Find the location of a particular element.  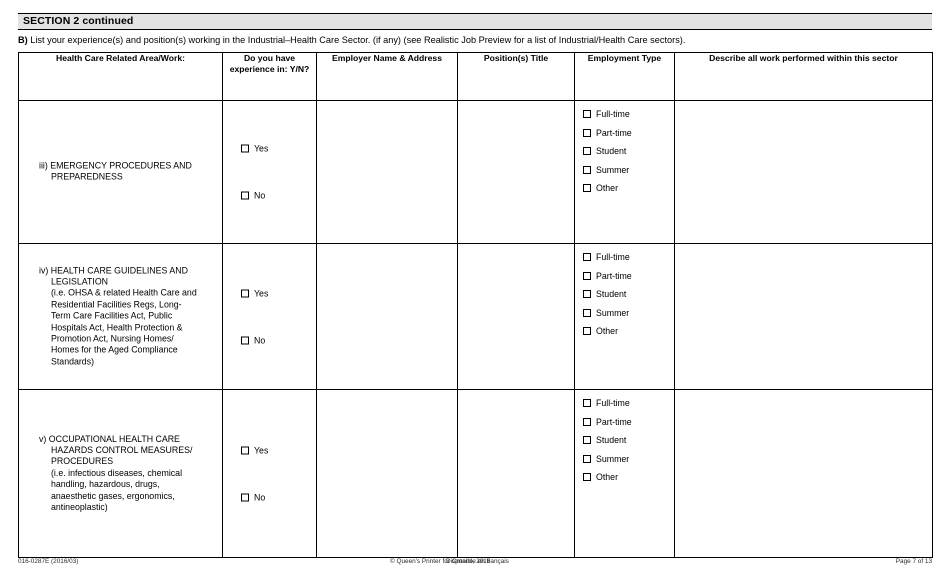

position-input-cell-iv is located at coordinates (516, 316).